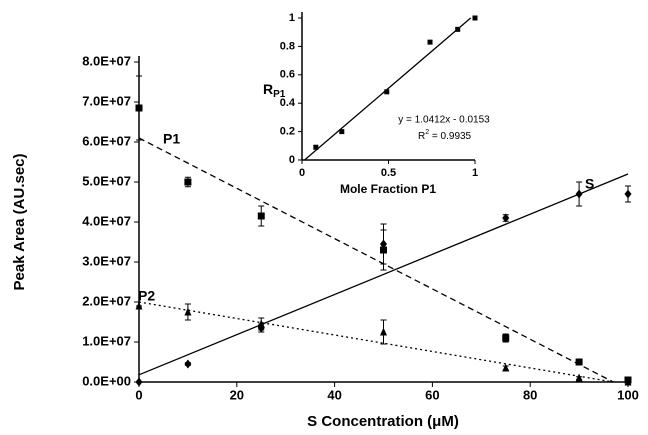  I want to click on y-tick-label: 0.8, so click(287, 46).